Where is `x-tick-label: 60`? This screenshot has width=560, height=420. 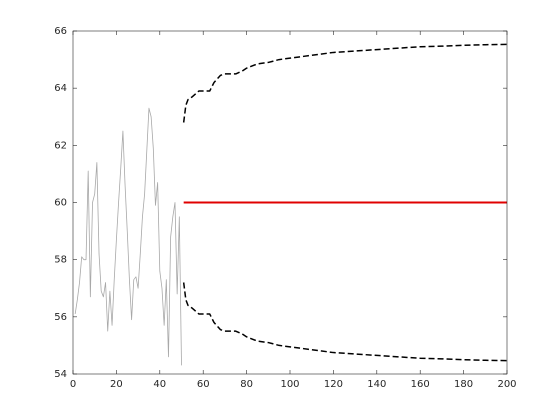
x-tick-label: 60 is located at coordinates (203, 384).